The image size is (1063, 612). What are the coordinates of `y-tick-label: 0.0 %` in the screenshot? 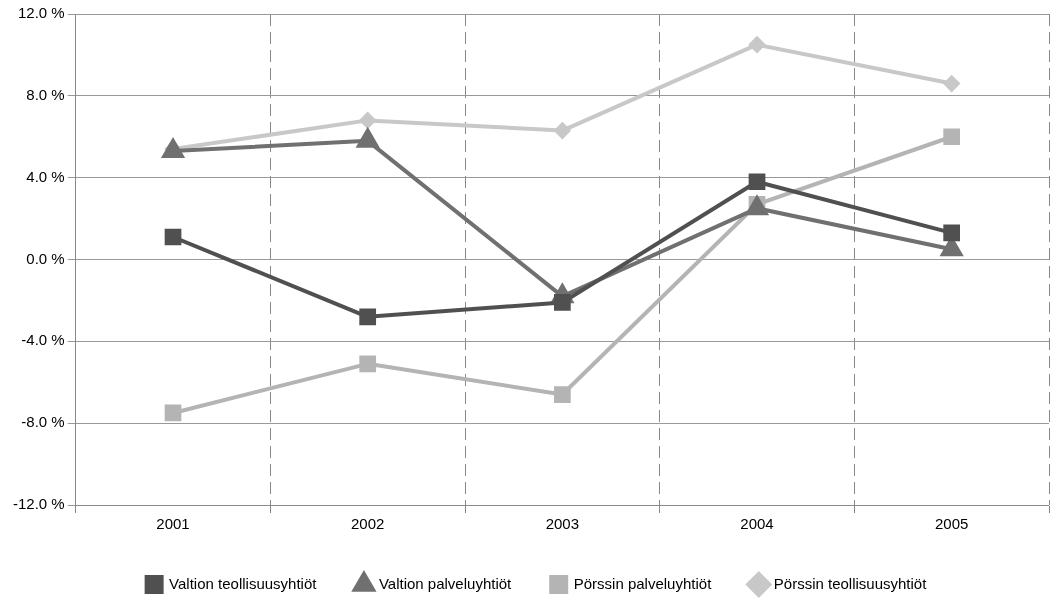 It's located at (45, 258).